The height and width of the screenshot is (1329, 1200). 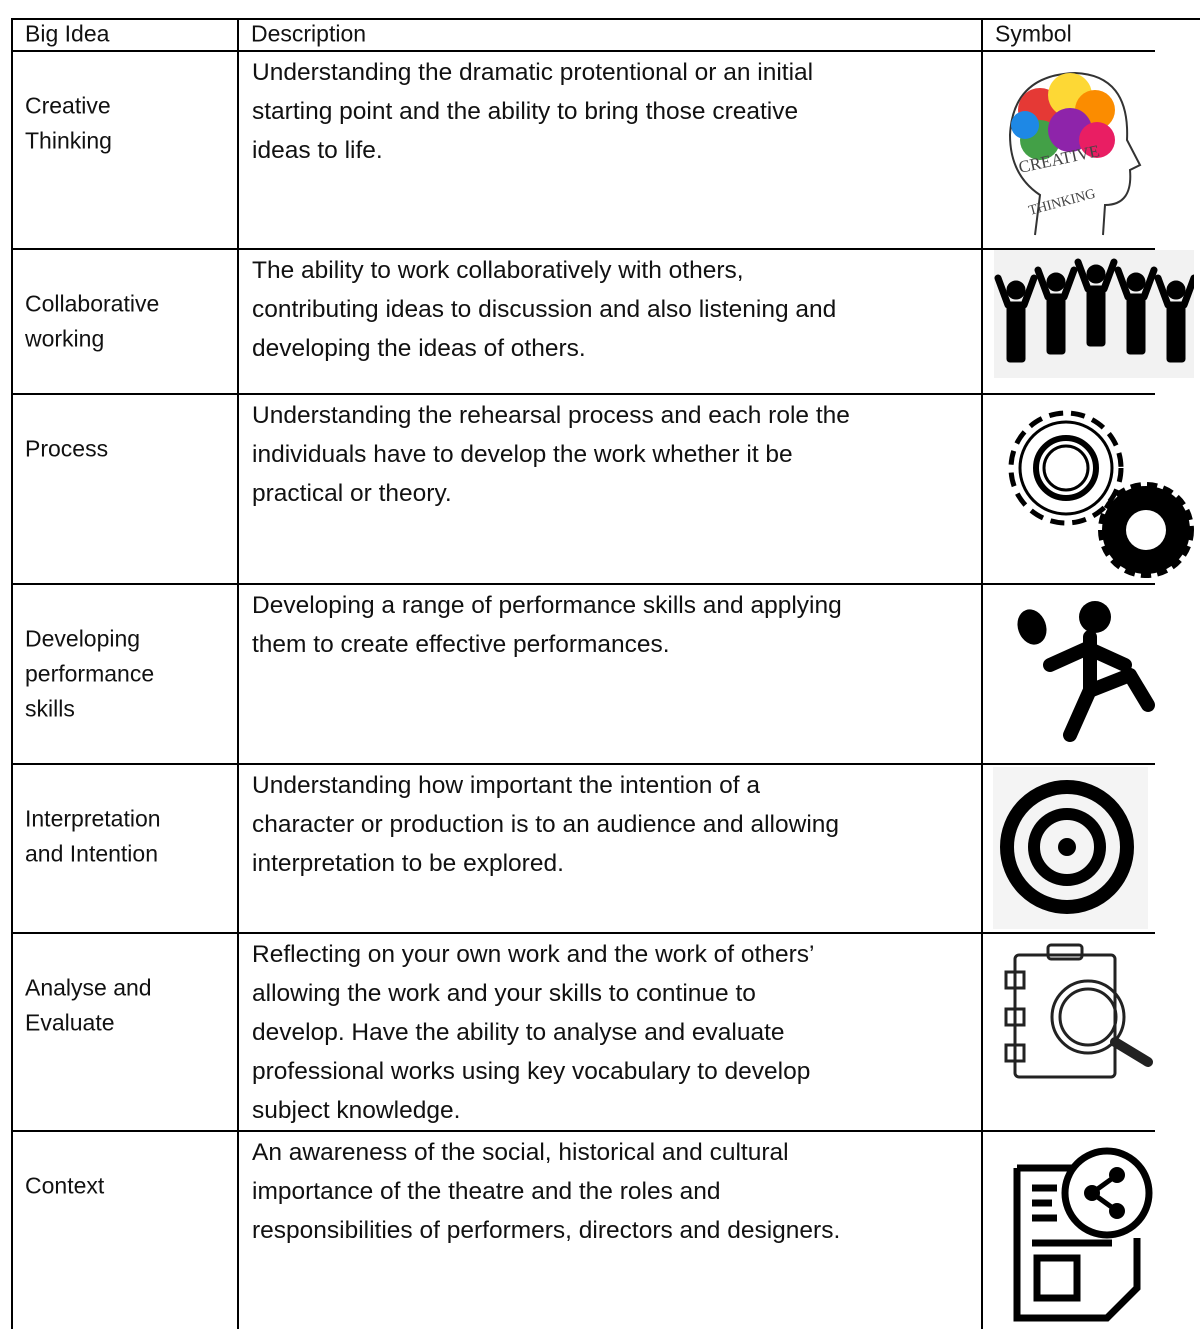 I want to click on creative-thinking-icon: CREATIVE THINKING, so click(x=1075, y=153).